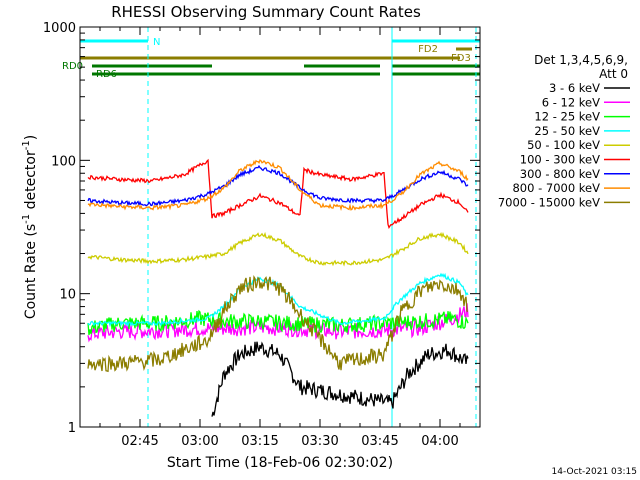  I want to click on y-axis-label-sup1: -1, so click(26, 219).